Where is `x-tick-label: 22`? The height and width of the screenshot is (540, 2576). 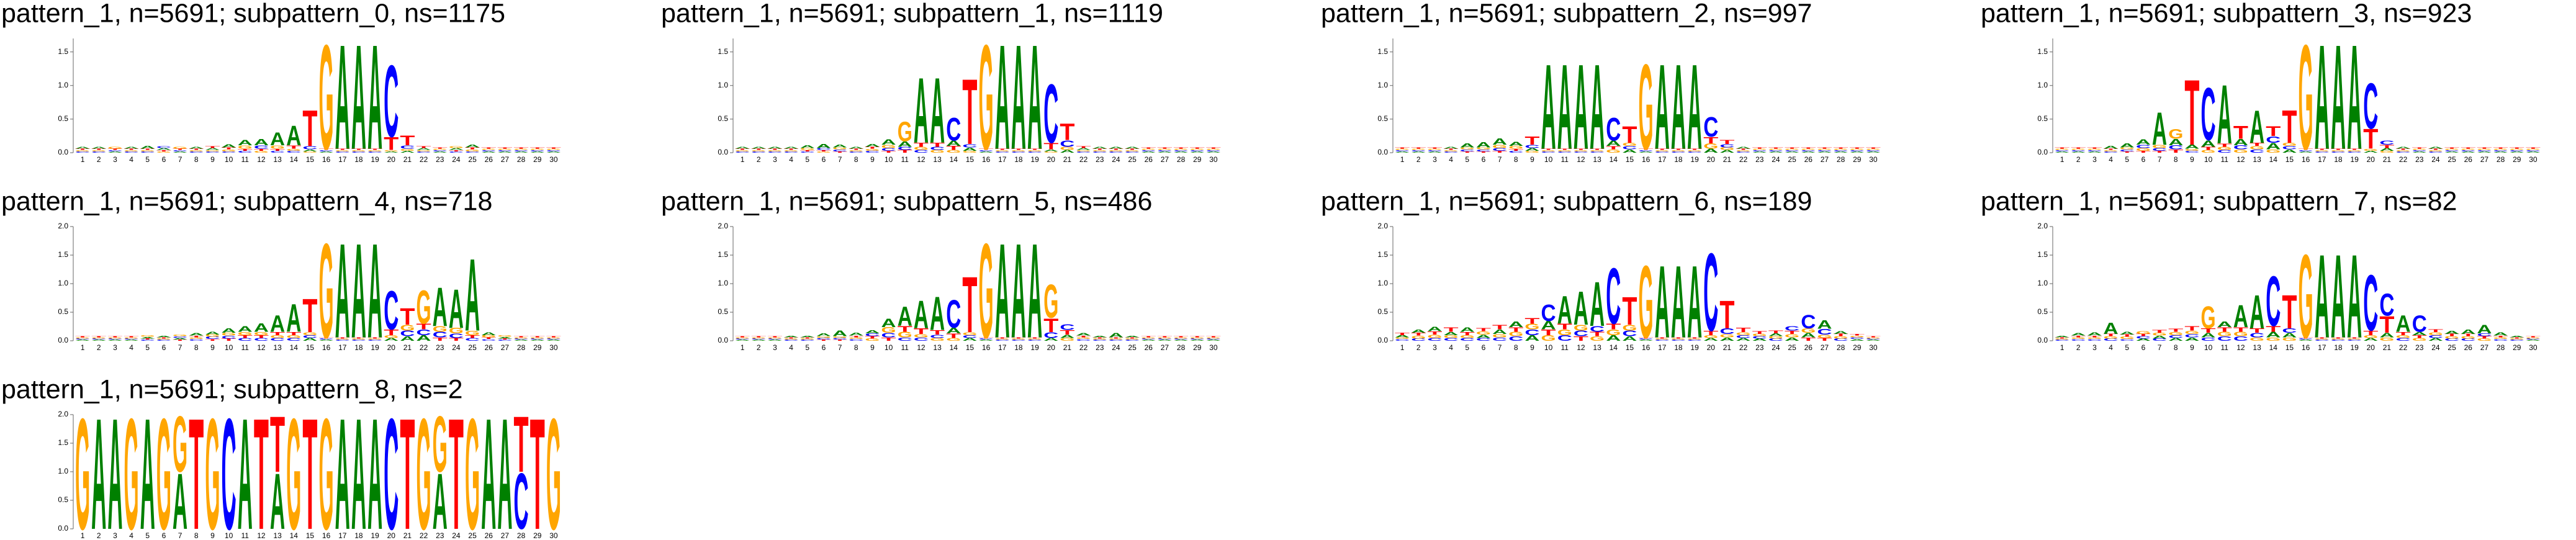 x-tick-label: 22 is located at coordinates (424, 347).